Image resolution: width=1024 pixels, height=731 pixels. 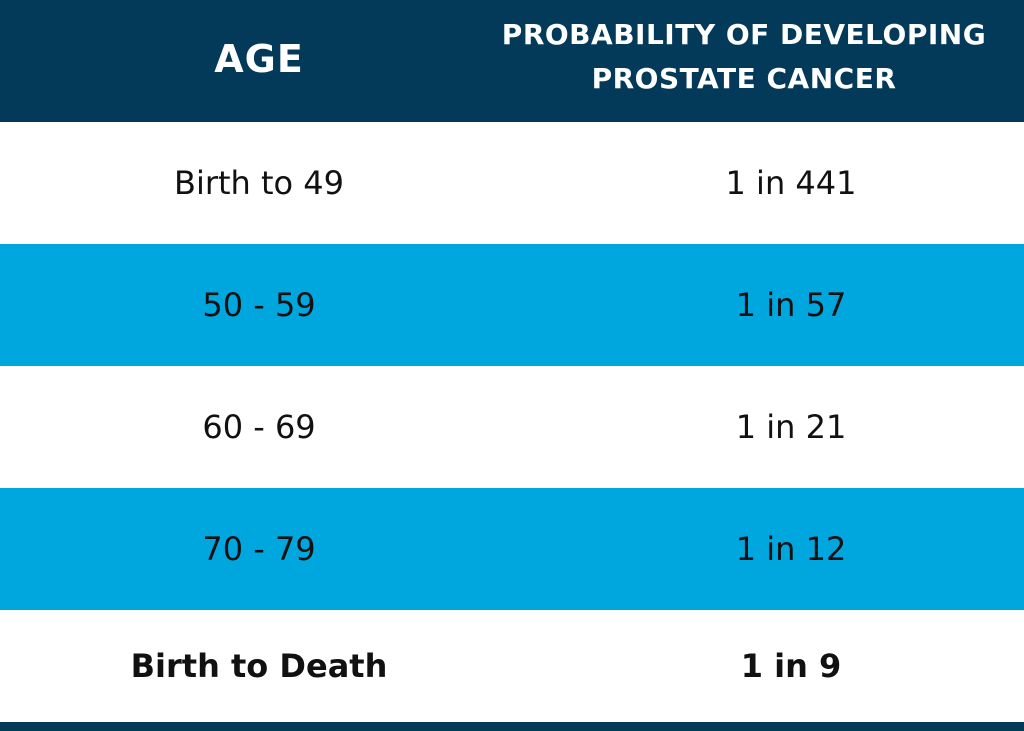 I want to click on probability-cell: 1 in 21, so click(x=791, y=427).